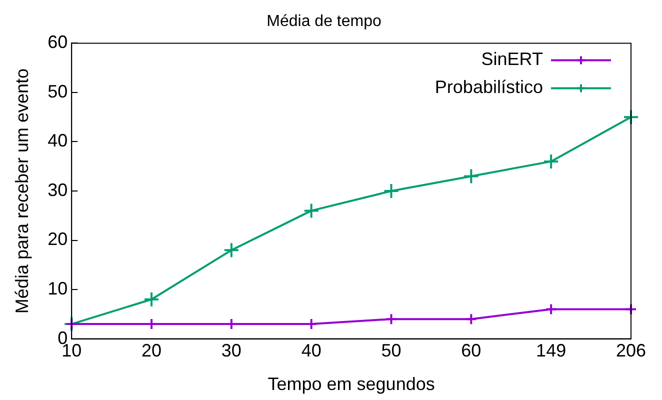  Describe the element at coordinates (351, 384) in the screenshot. I see `x-axis-title: Tempo em segundos` at that location.